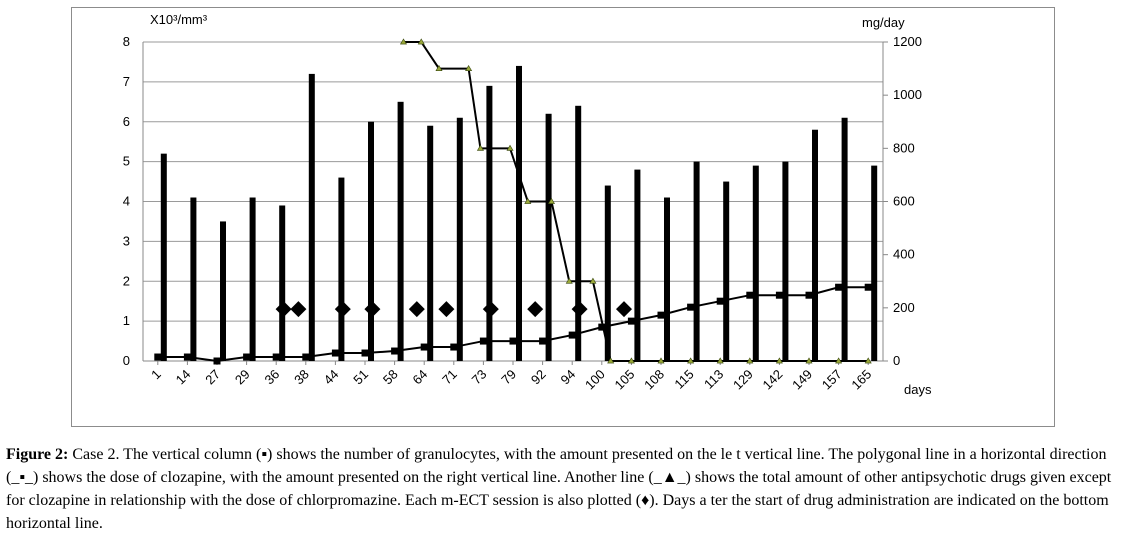  I want to click on left-tick-label: 6, so click(126, 121).